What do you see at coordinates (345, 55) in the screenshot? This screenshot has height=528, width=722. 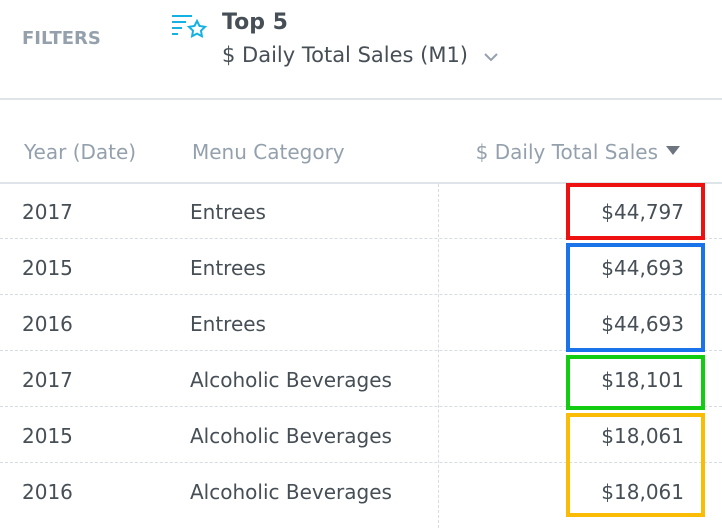 I see `filter-subtitle: $ Daily Total Sales (M1)` at bounding box center [345, 55].